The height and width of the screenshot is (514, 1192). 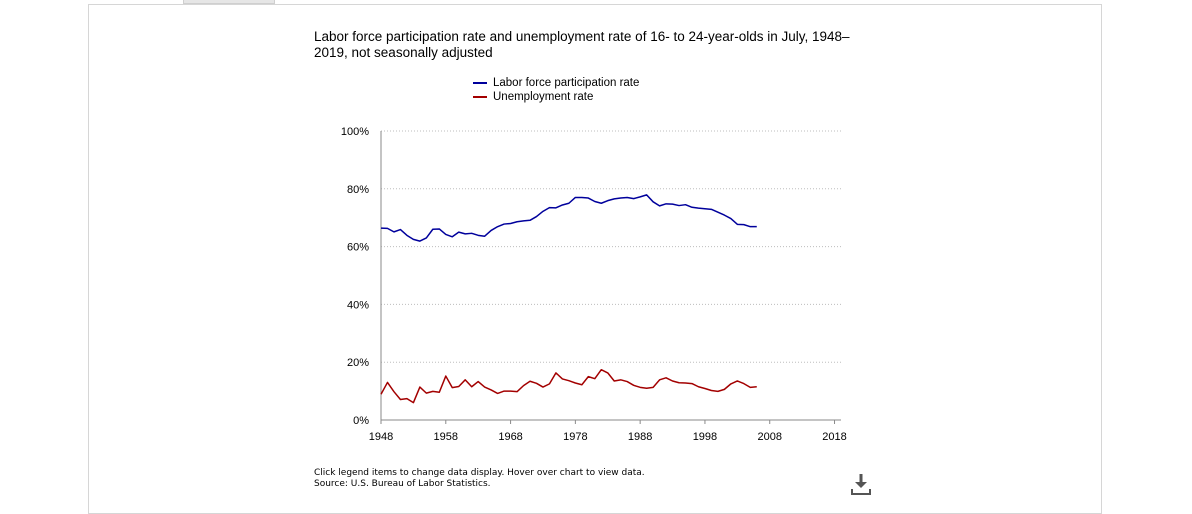 I want to click on y-tick-label-40: 40%, so click(x=358, y=305).